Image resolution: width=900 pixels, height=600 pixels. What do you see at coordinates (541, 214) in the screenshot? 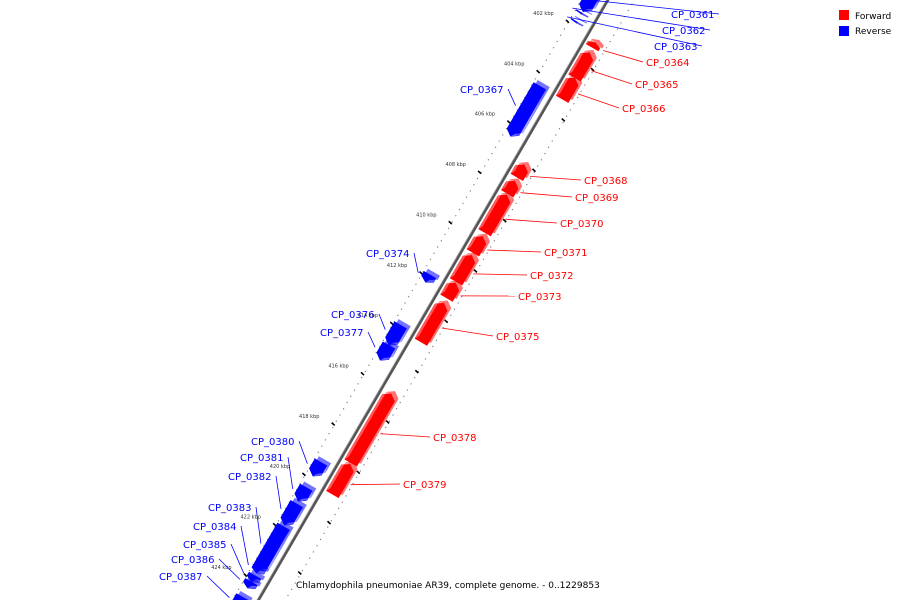
I see `gene-cp-0370: CP_0370` at bounding box center [541, 214].